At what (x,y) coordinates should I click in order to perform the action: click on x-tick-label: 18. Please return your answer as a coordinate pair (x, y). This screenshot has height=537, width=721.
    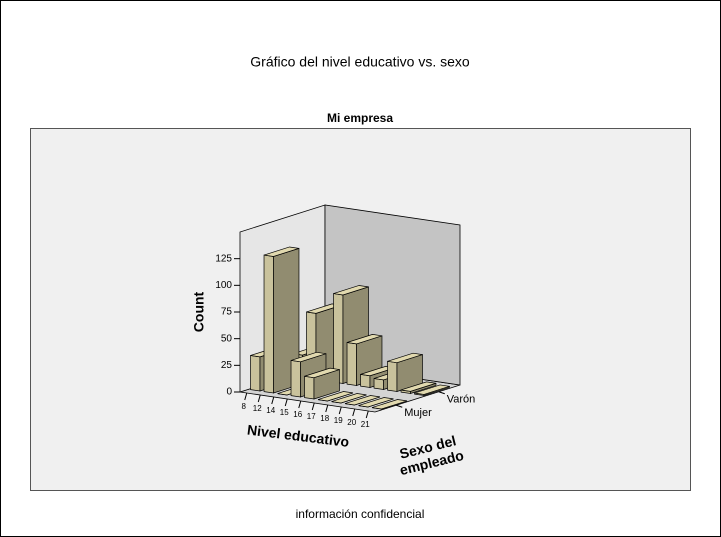
    Looking at the image, I should click on (324, 418).